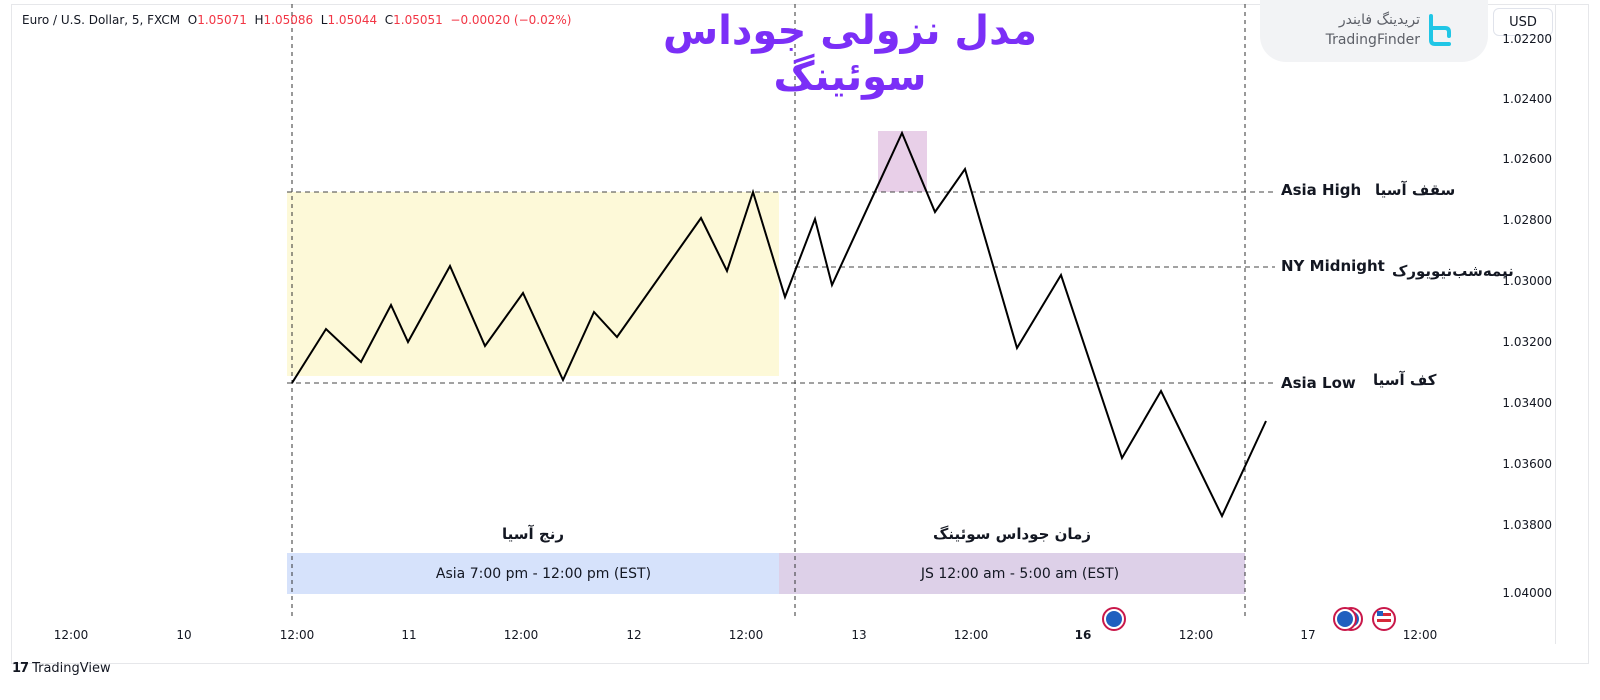 Image resolution: width=1600 pixels, height=700 pixels. What do you see at coordinates (902, 161) in the screenshot?
I see `liquidity-sweep-box` at bounding box center [902, 161].